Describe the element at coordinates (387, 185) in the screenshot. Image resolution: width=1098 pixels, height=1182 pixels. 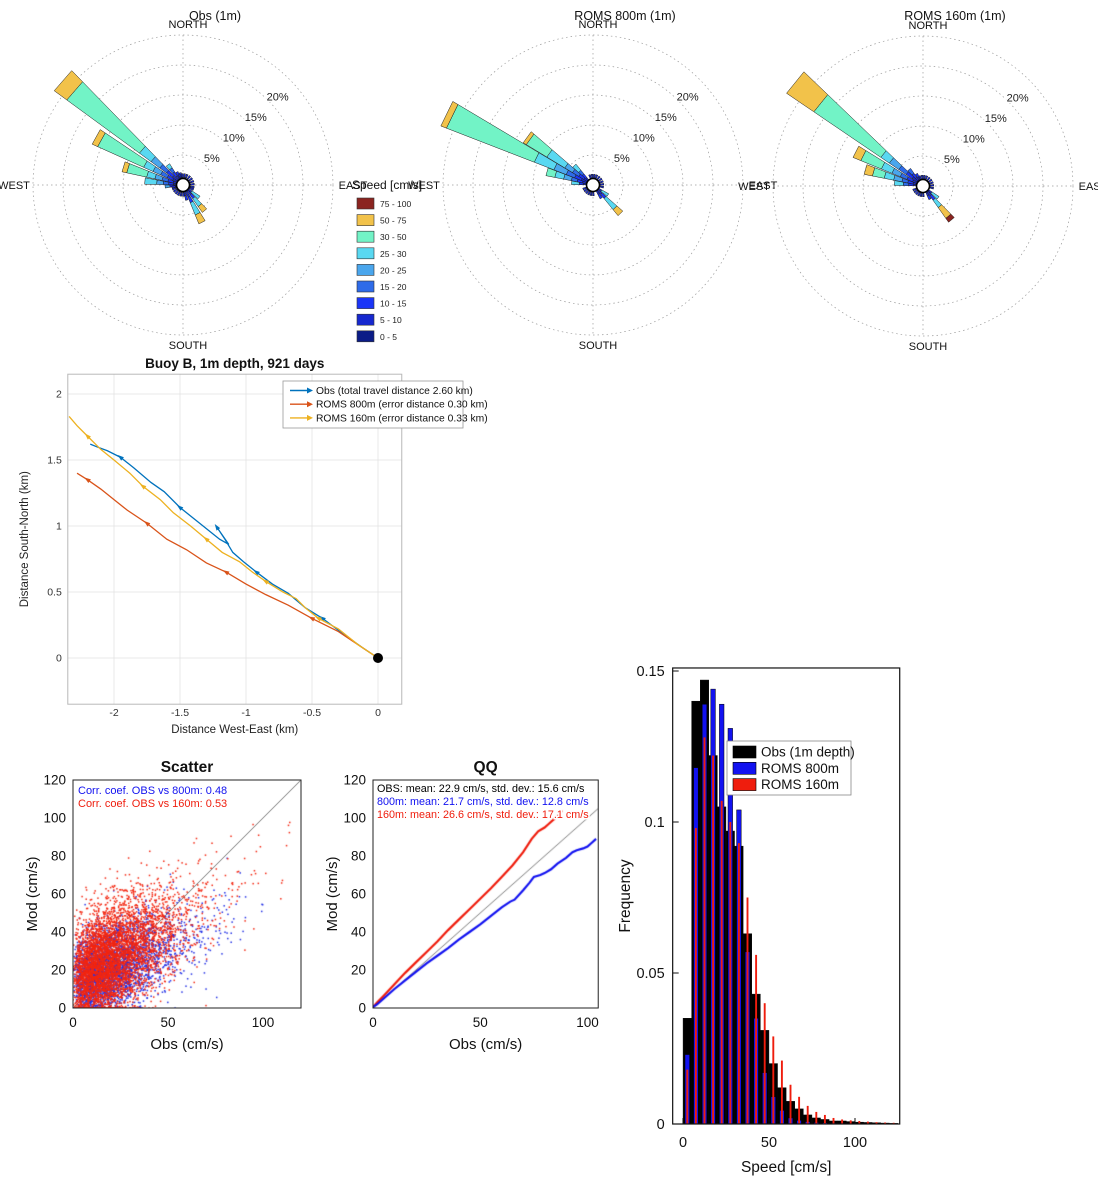
I see `speed-legend-title: Speed [cm/s]` at that location.